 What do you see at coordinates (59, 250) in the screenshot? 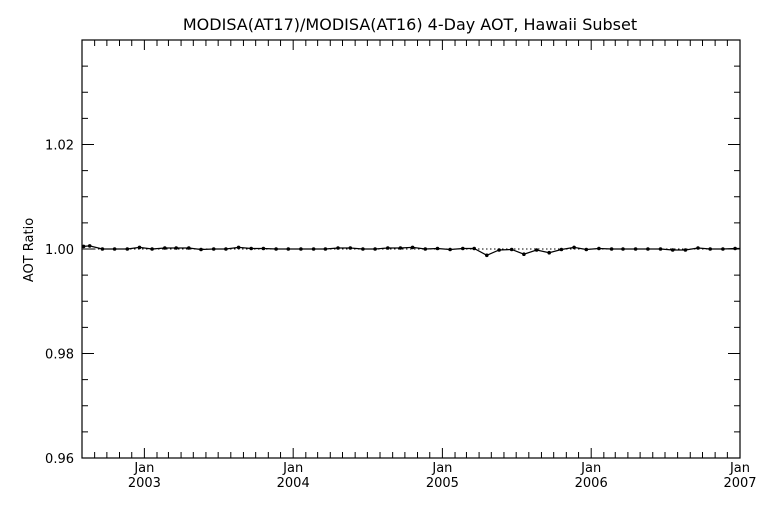
I see `y-tick-label: 1.00` at bounding box center [59, 250].